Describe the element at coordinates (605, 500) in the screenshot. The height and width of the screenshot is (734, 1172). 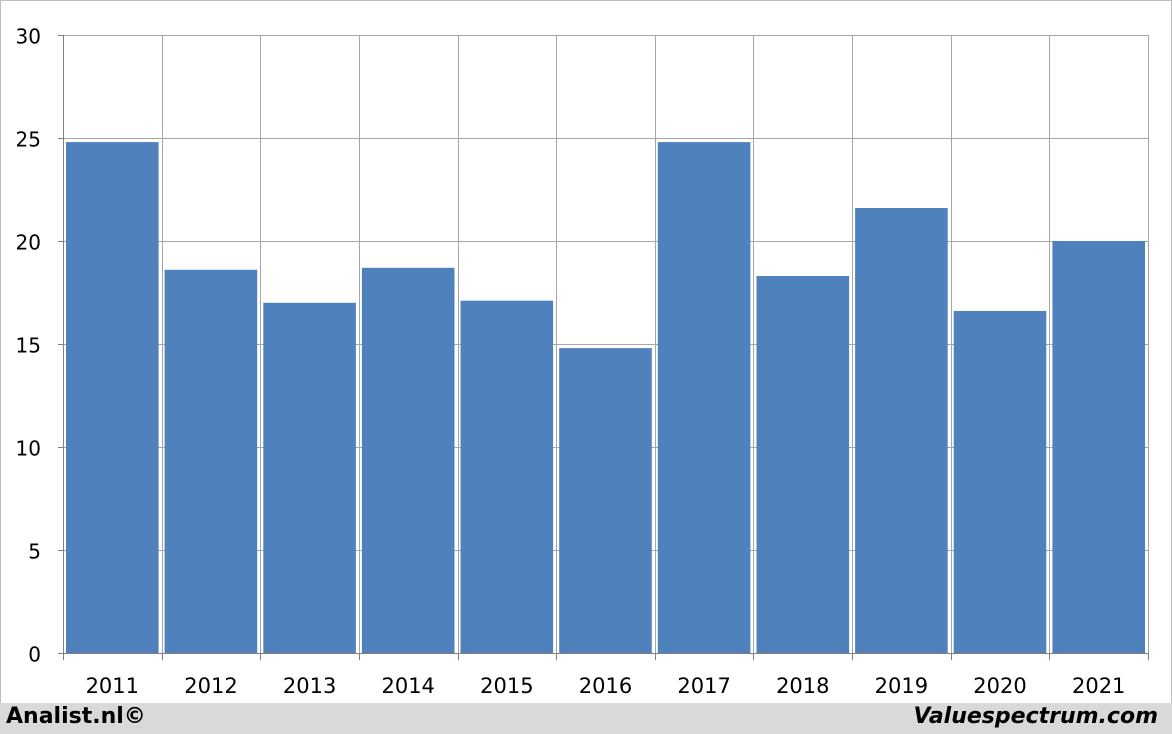
I see `bar-2016` at that location.